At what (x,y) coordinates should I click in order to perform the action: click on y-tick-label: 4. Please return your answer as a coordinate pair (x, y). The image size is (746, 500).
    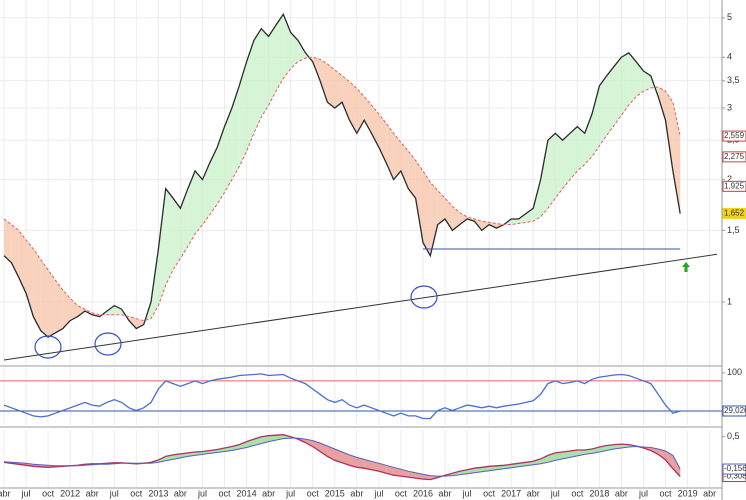
    Looking at the image, I should click on (729, 57).